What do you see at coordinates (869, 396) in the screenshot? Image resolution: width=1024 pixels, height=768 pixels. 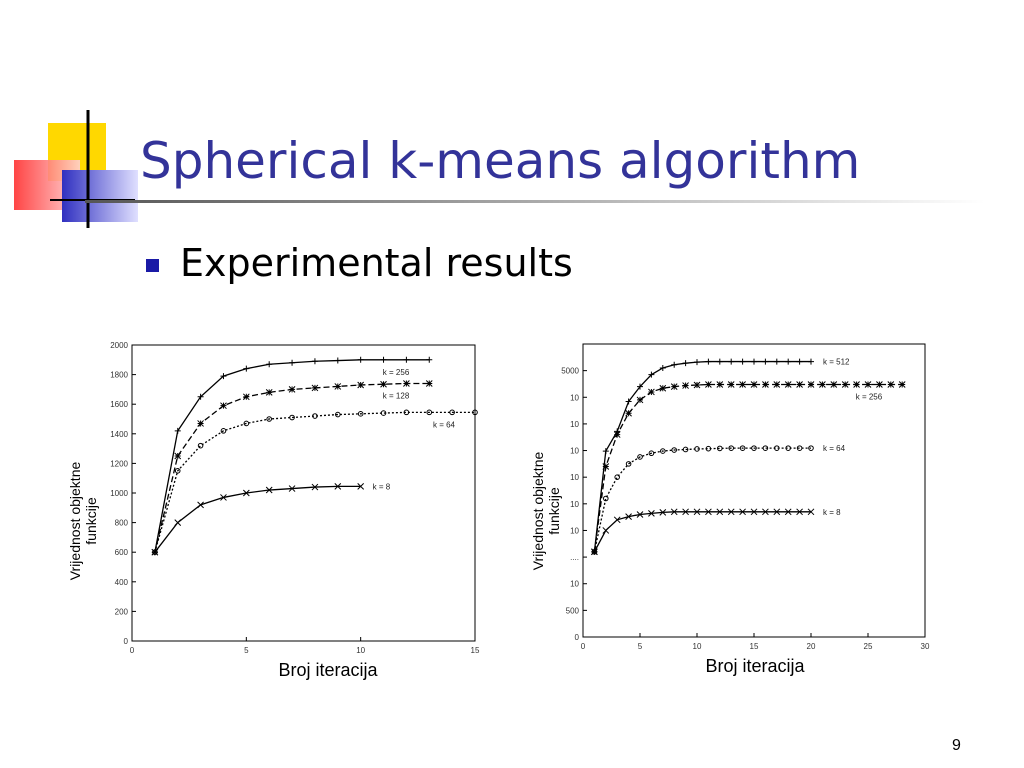 I see `series-label: k = 256` at bounding box center [869, 396].